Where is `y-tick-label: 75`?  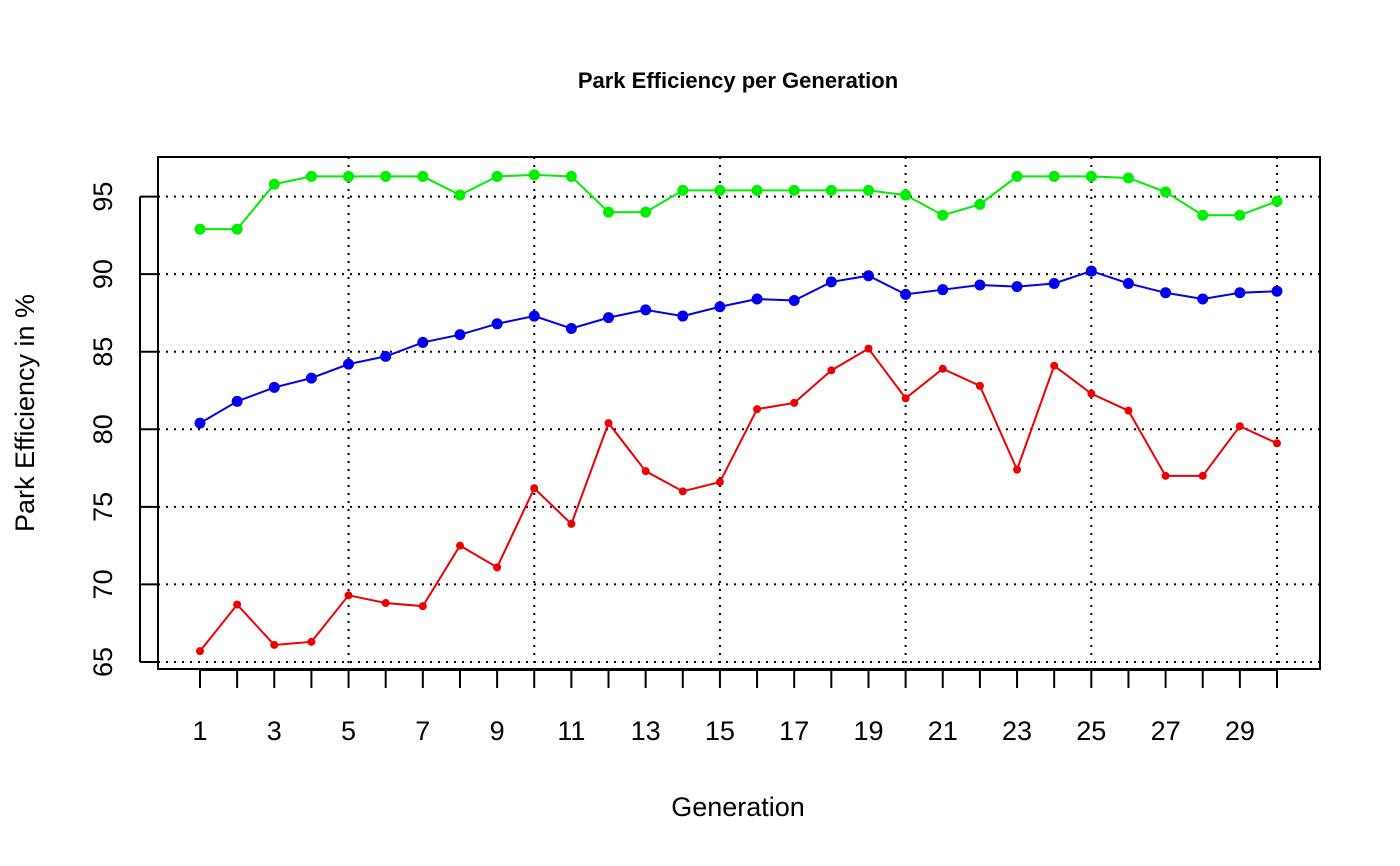 y-tick-label: 75 is located at coordinates (103, 507).